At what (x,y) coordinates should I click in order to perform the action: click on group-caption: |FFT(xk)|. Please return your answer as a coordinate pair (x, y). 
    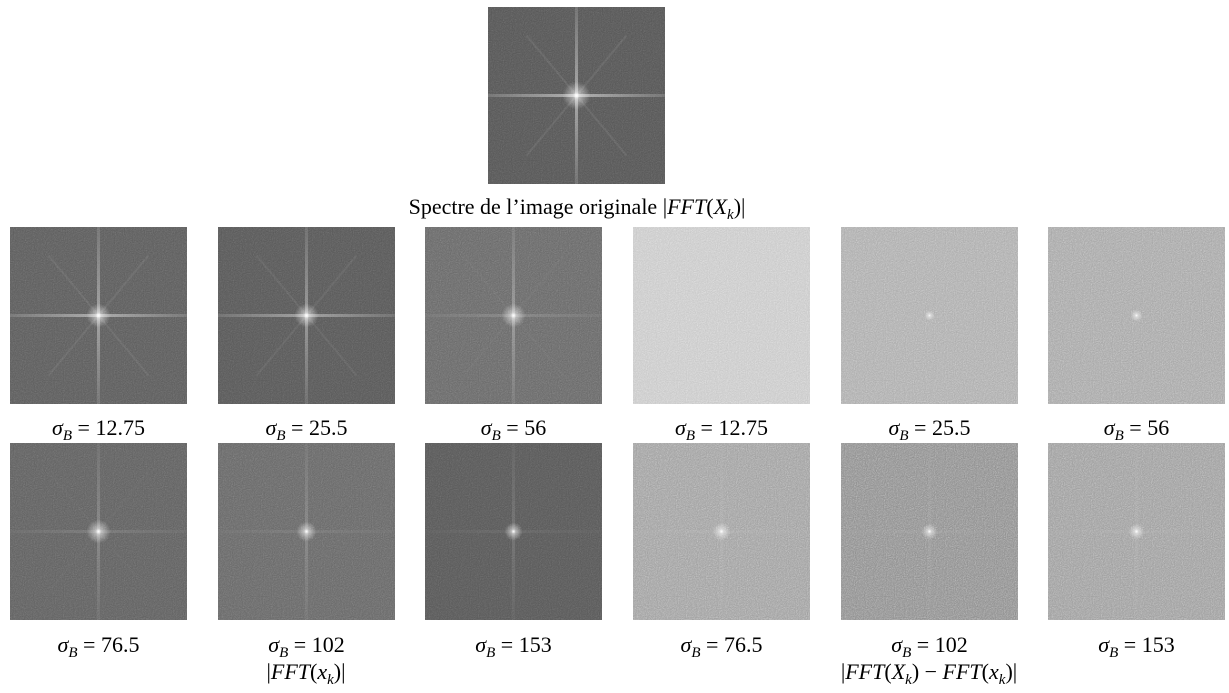
    Looking at the image, I should click on (305, 673).